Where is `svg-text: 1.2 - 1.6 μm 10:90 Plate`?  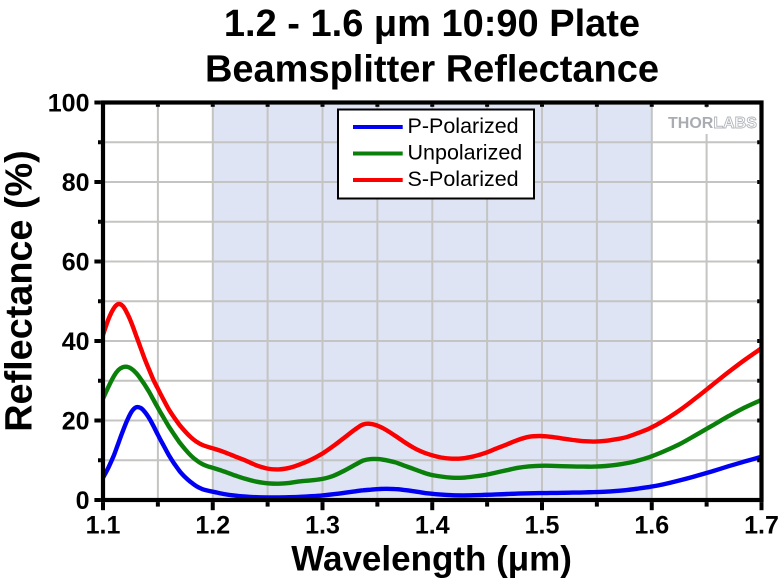 svg-text: 1.2 - 1.6 μm 10:90 Plate is located at coordinates (432, 24).